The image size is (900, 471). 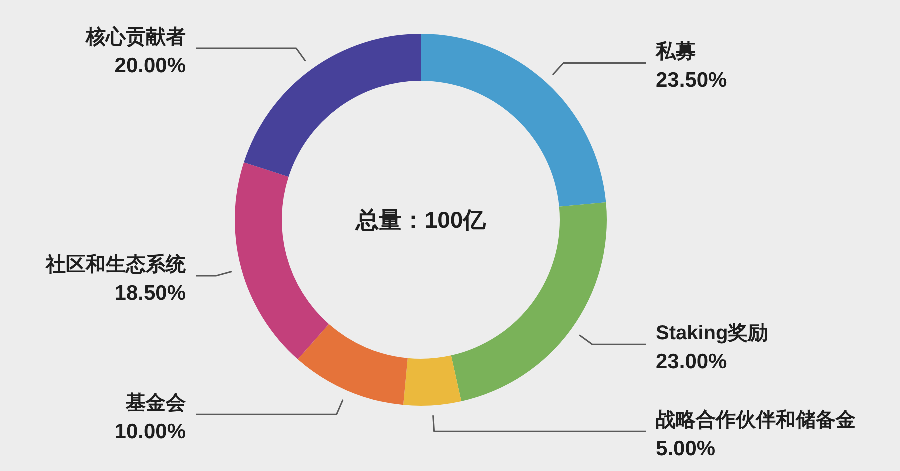 I want to click on value-label: 10.00%, so click(x=150, y=432).